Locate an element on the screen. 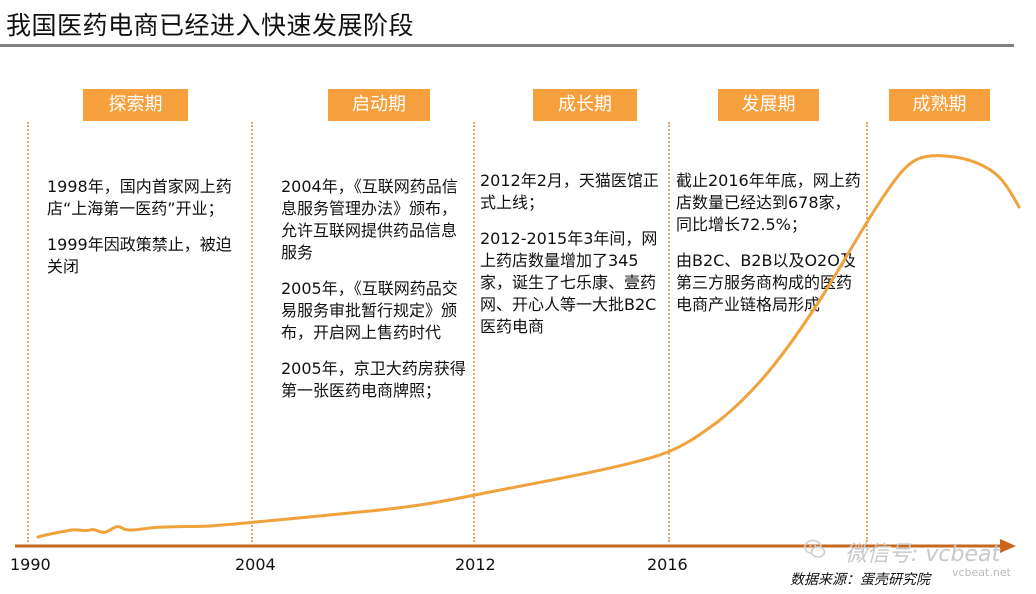 This screenshot has height=594, width=1036. axis-year-2012: 2012 is located at coordinates (475, 564).